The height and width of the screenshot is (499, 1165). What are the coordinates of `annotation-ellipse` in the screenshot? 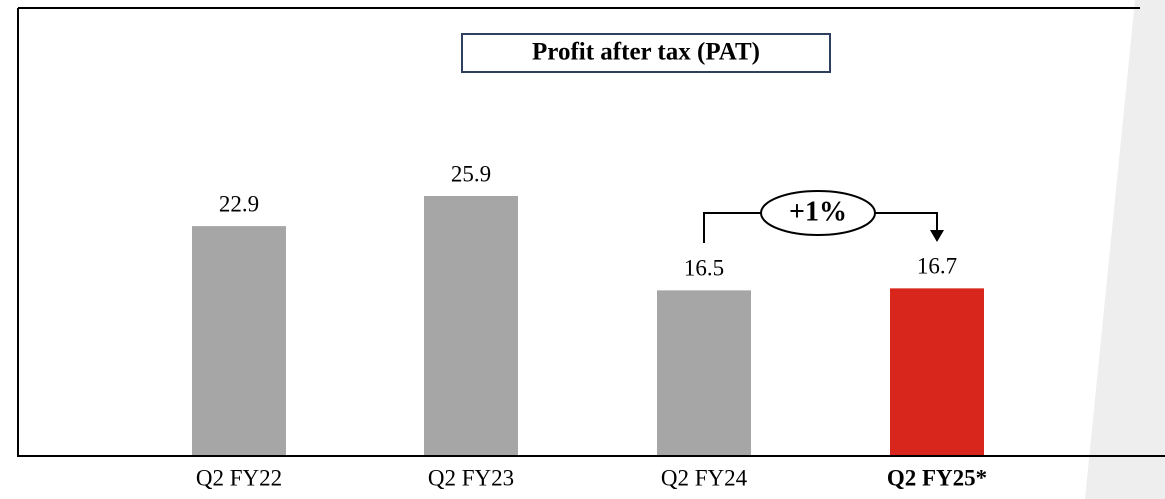 It's located at (818, 213).